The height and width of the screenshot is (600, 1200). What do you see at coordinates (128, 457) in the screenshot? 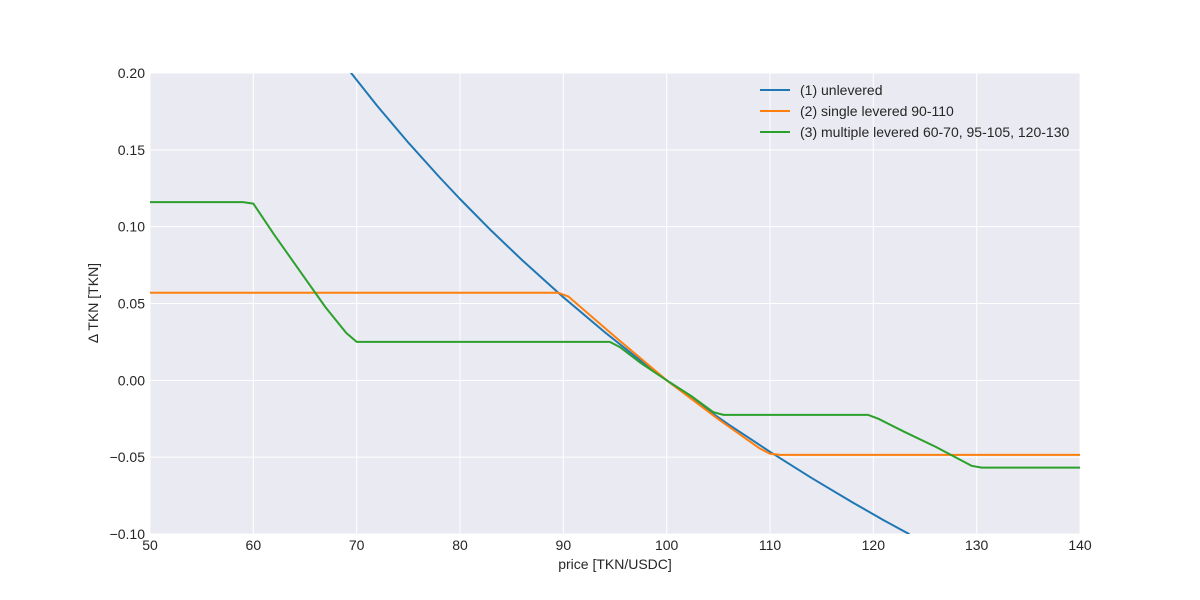
I see `y-tick-label: −0.05` at bounding box center [128, 457].